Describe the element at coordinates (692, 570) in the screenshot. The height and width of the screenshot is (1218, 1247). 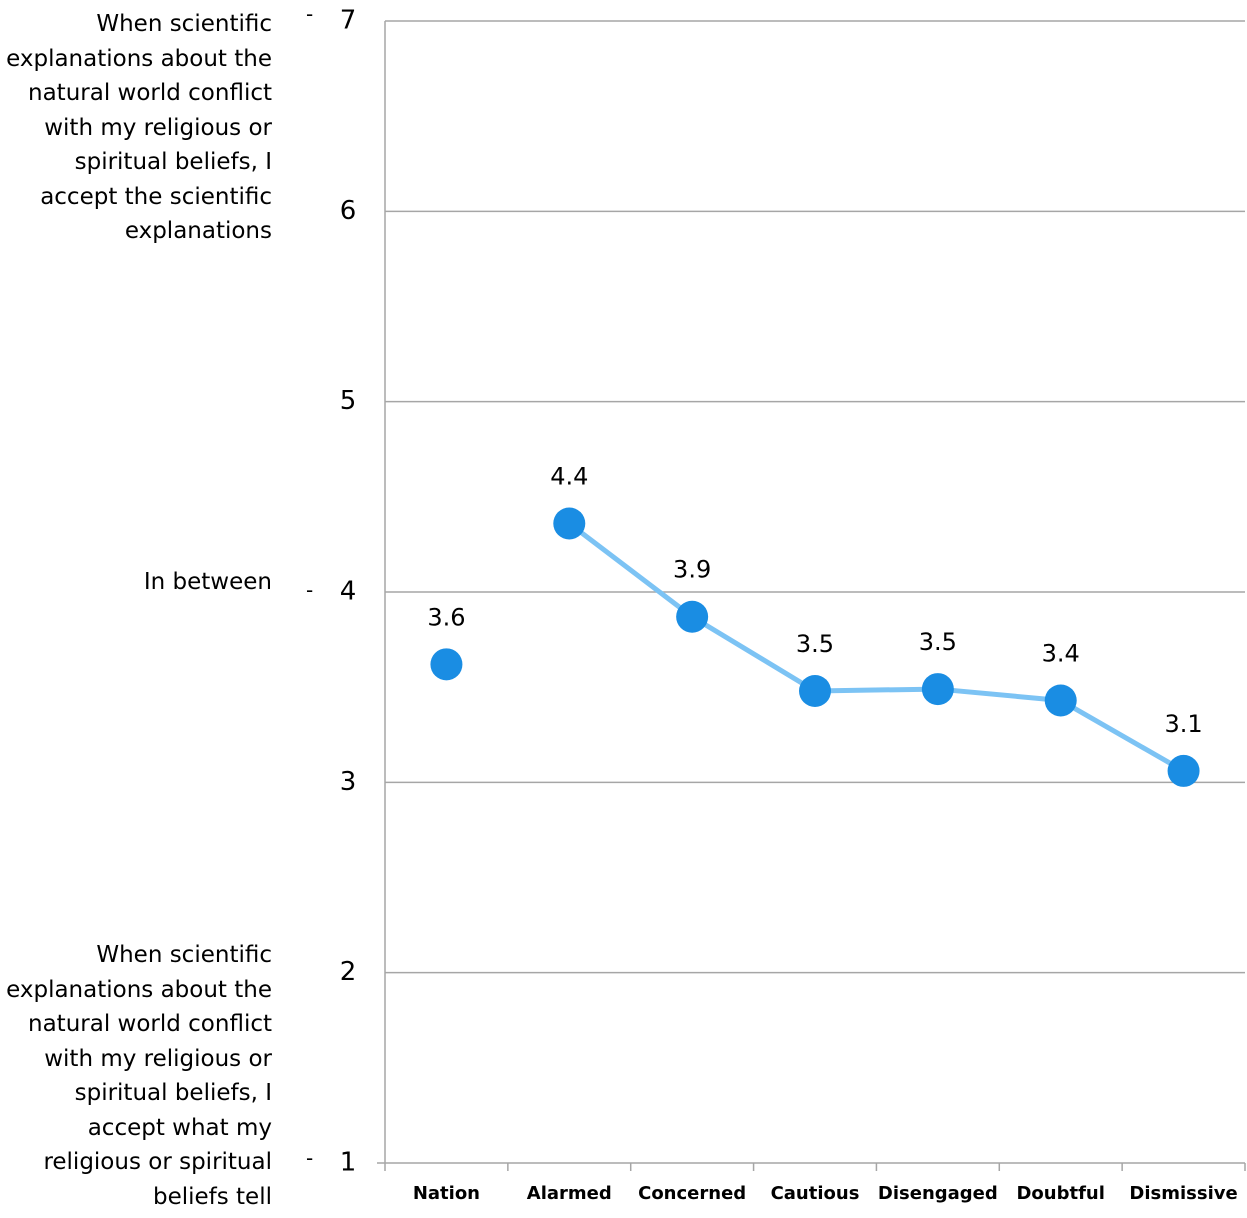
I see `data-label: 3.9` at that location.